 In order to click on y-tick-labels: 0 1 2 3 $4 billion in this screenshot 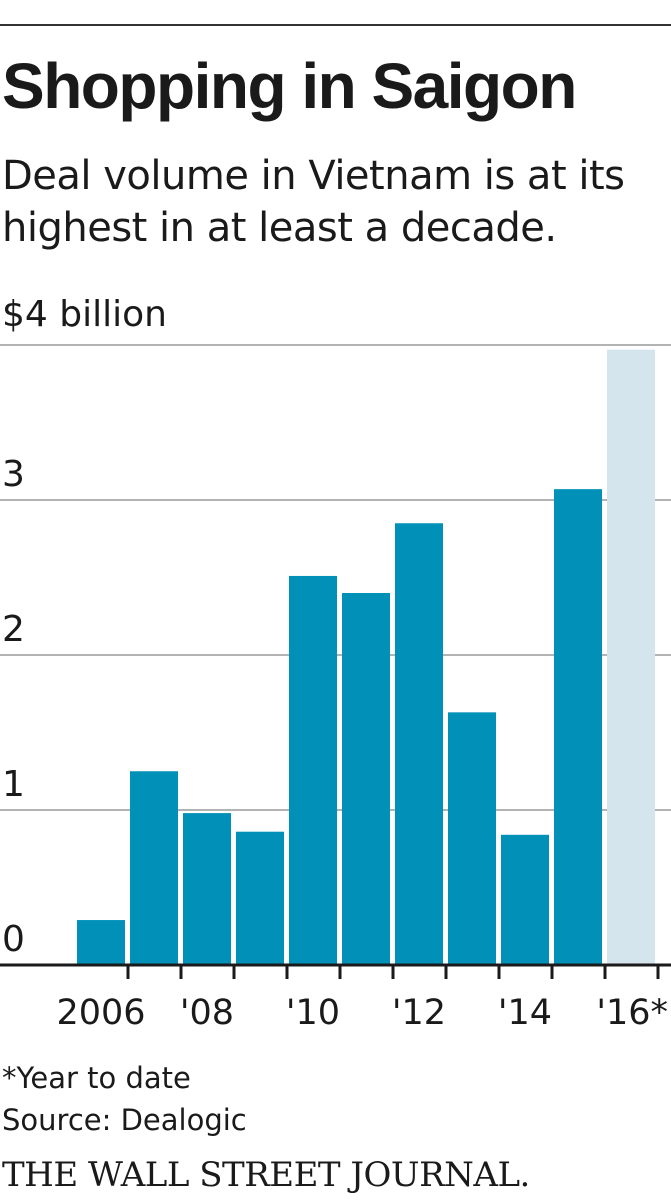, I will do `click(84, 627)`.